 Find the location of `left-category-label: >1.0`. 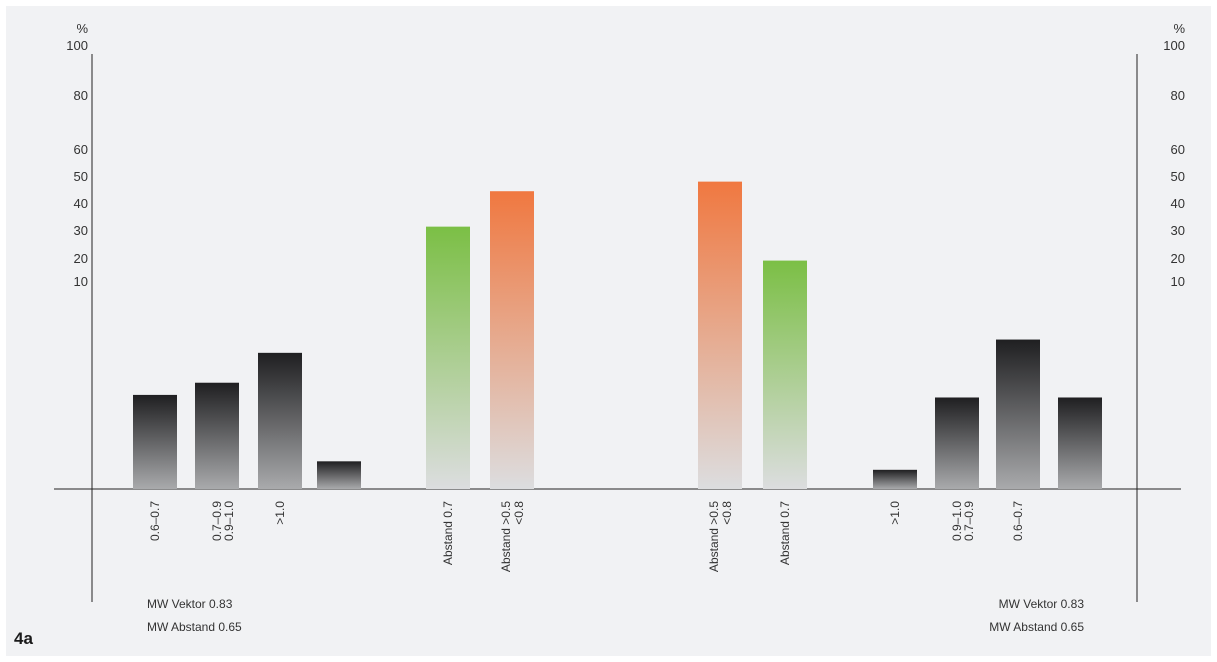

left-category-label: >1.0 is located at coordinates (280, 513).